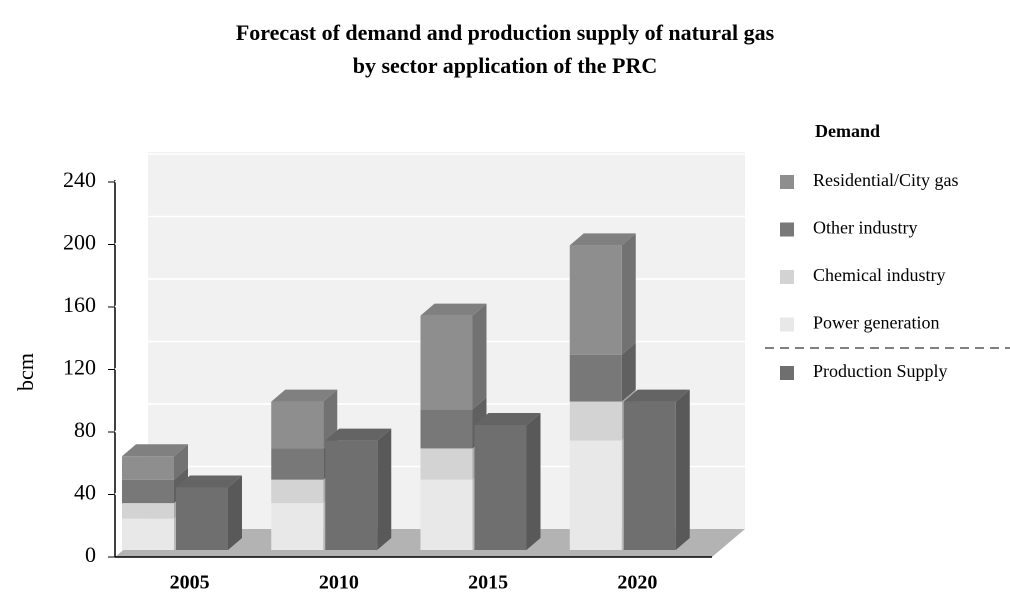 The height and width of the screenshot is (598, 1010). I want to click on y-axis-label: bcm, so click(25, 372).